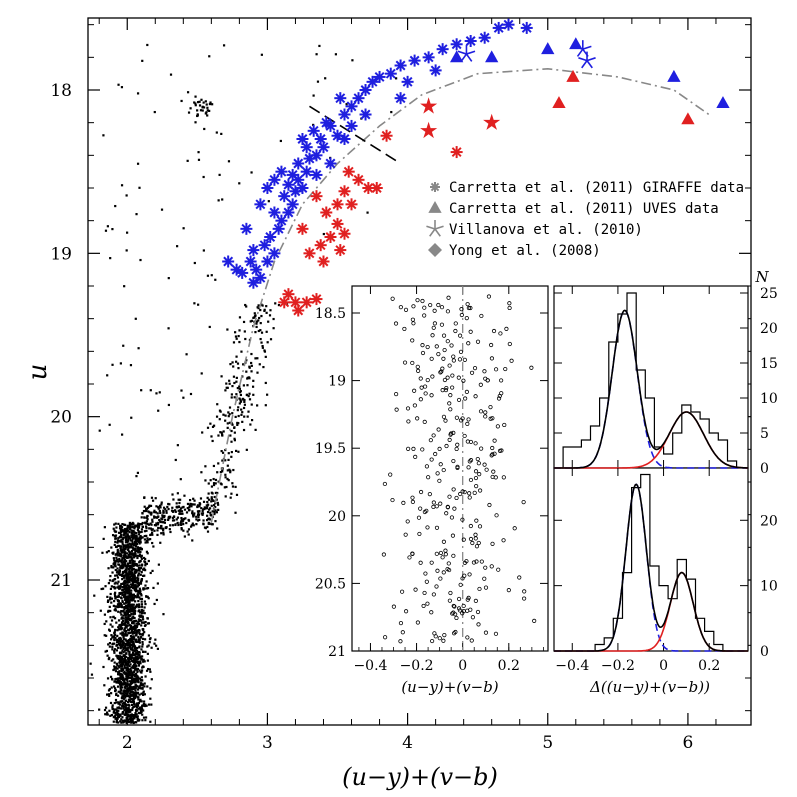 The width and height of the screenshot is (797, 797). What do you see at coordinates (330, 584) in the screenshot?
I see `inset-y-tick-label: 20.5` at bounding box center [330, 584].